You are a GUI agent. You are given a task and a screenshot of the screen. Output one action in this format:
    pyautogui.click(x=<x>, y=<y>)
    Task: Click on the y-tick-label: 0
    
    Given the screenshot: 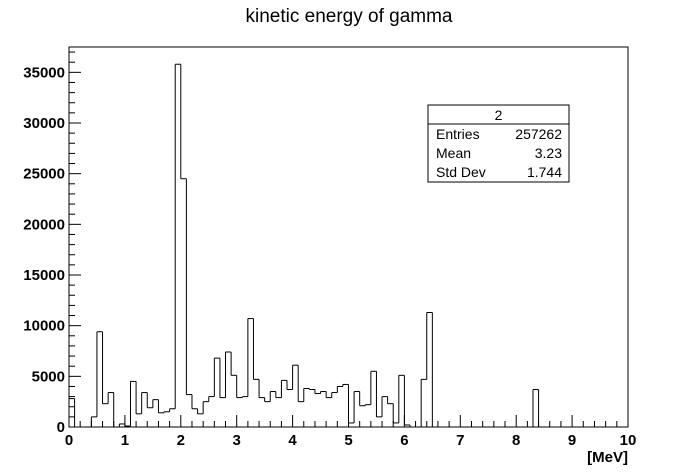 What is the action you would take?
    pyautogui.click(x=61, y=427)
    